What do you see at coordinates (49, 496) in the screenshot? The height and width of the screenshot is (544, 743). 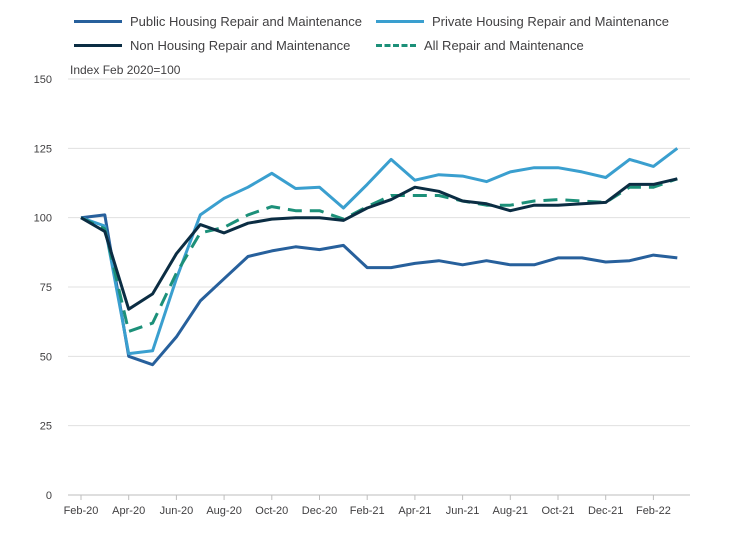 I see `y-tick-label: 0` at bounding box center [49, 496].